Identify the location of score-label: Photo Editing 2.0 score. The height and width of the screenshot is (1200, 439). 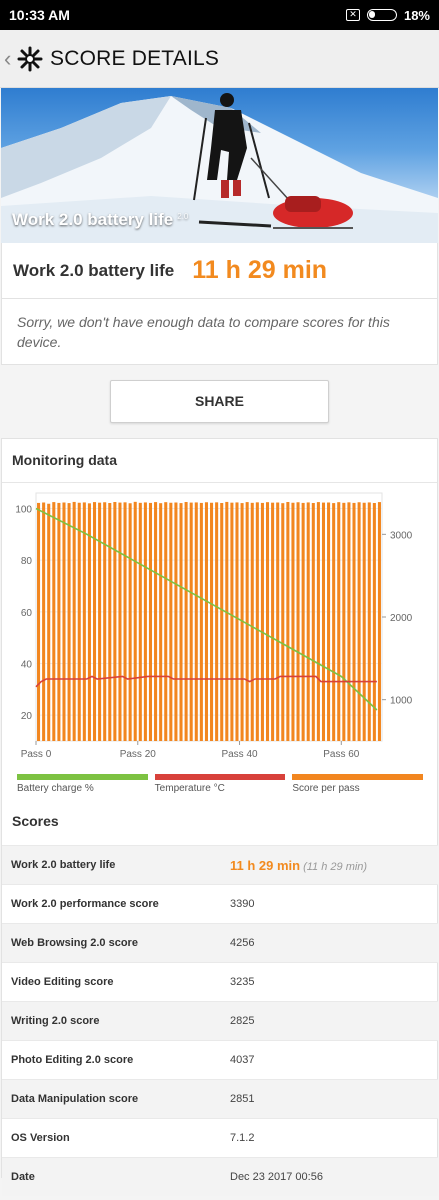
(72, 1060).